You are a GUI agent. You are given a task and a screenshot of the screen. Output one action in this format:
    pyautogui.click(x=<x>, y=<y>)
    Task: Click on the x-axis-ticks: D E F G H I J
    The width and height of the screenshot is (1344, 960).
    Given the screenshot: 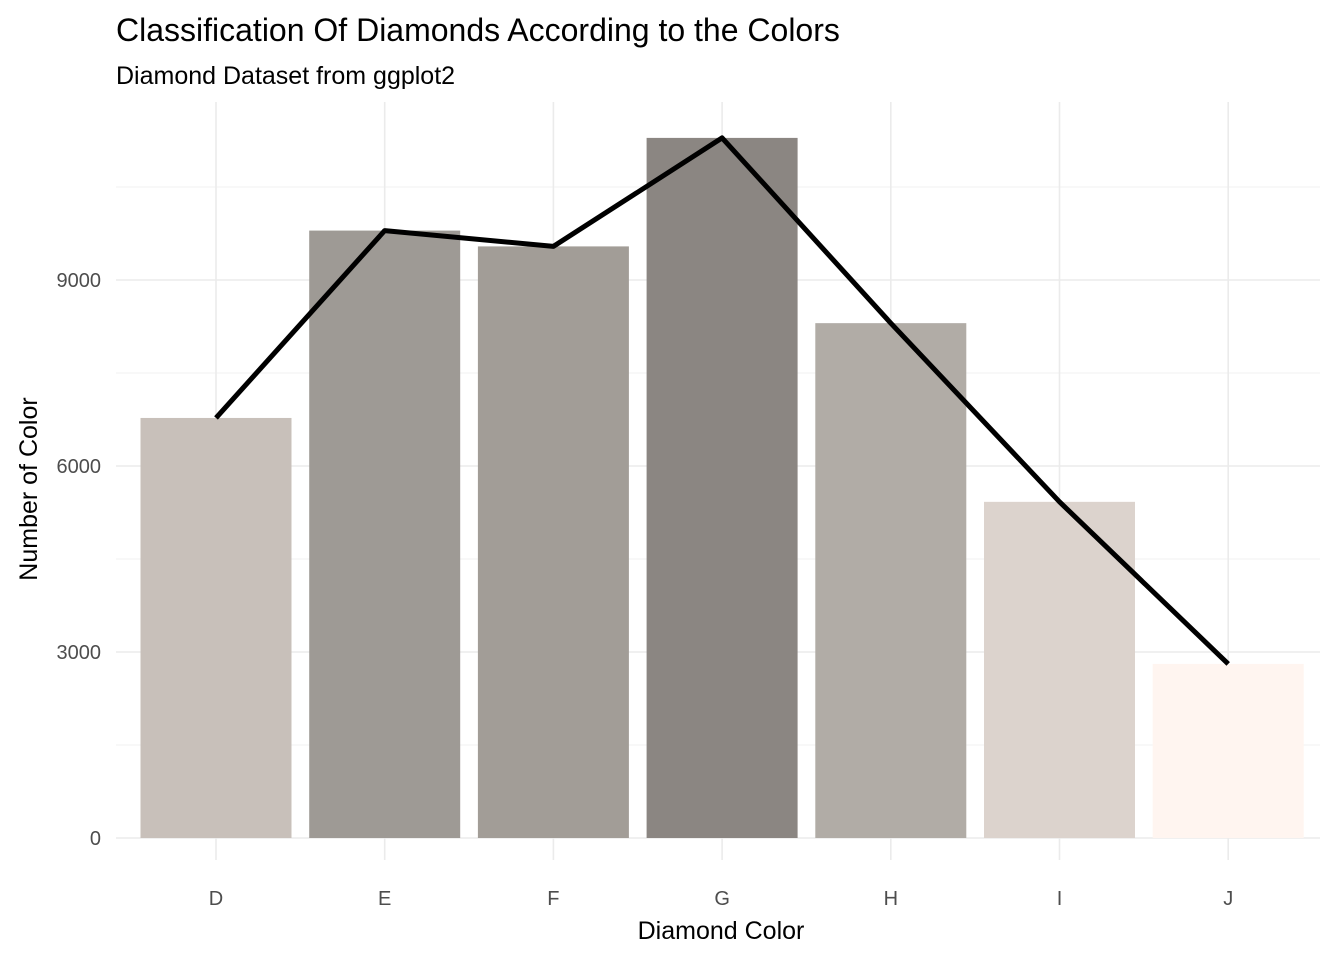 What is the action you would take?
    pyautogui.click(x=721, y=899)
    